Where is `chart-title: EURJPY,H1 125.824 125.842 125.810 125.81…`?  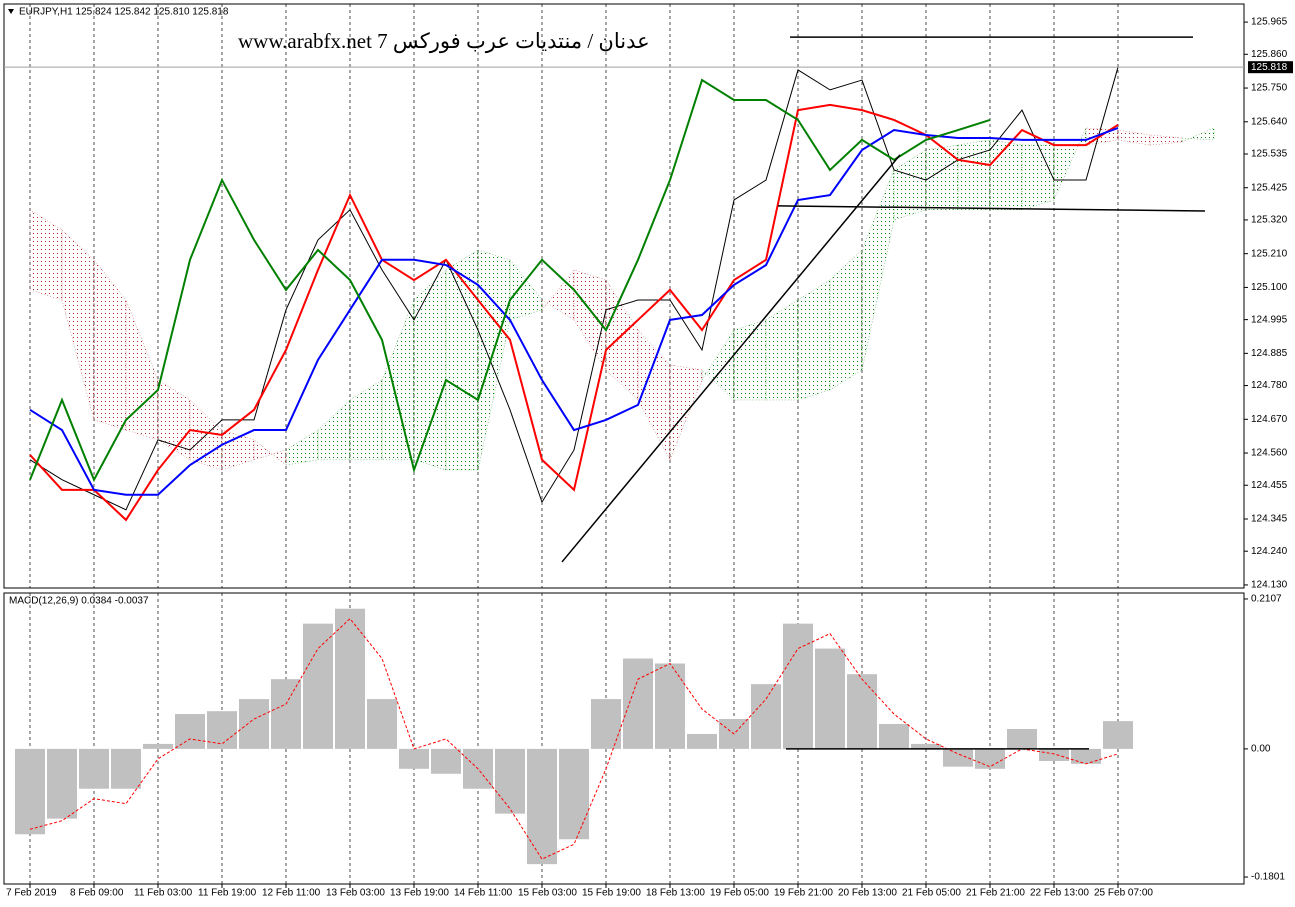 chart-title: EURJPY,H1 125.824 125.842 125.810 125.81… is located at coordinates (124, 12).